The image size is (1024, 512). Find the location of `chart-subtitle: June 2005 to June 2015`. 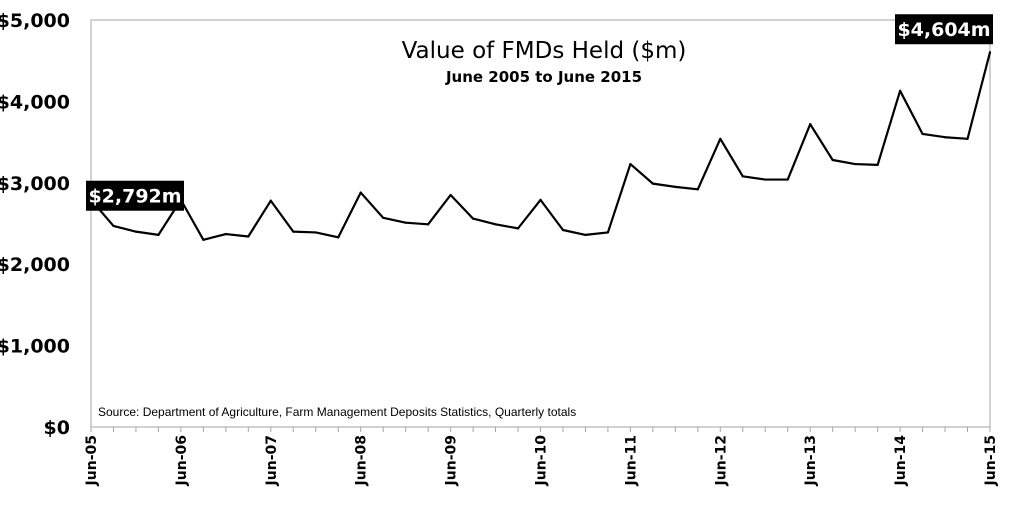

chart-subtitle: June 2005 to June 2015 is located at coordinates (543, 77).